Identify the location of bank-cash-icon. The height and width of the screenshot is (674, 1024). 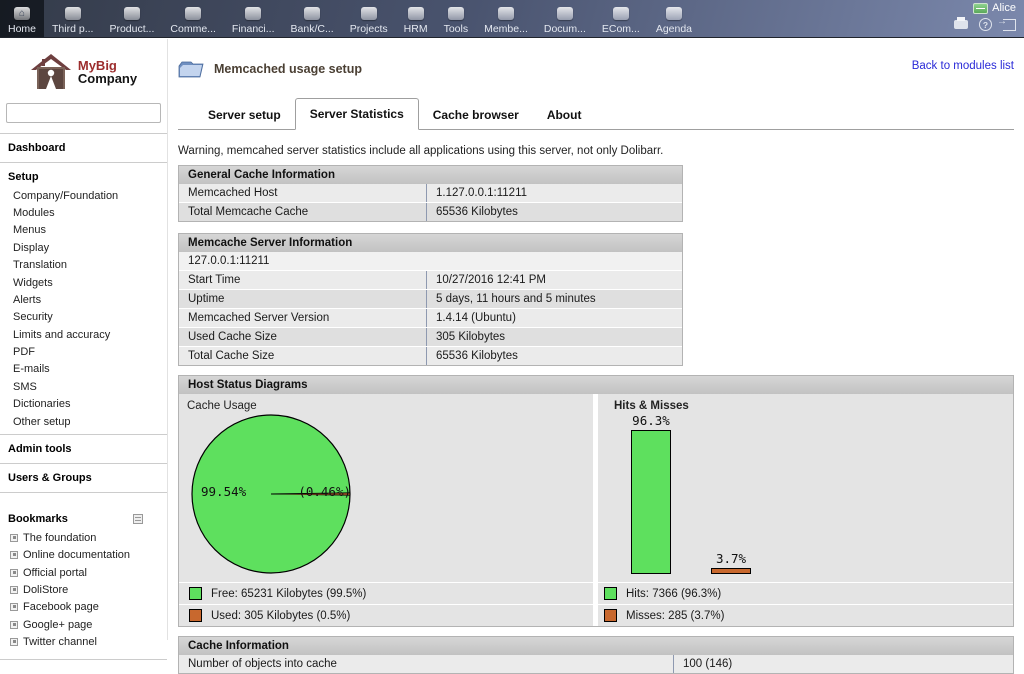
(312, 13).